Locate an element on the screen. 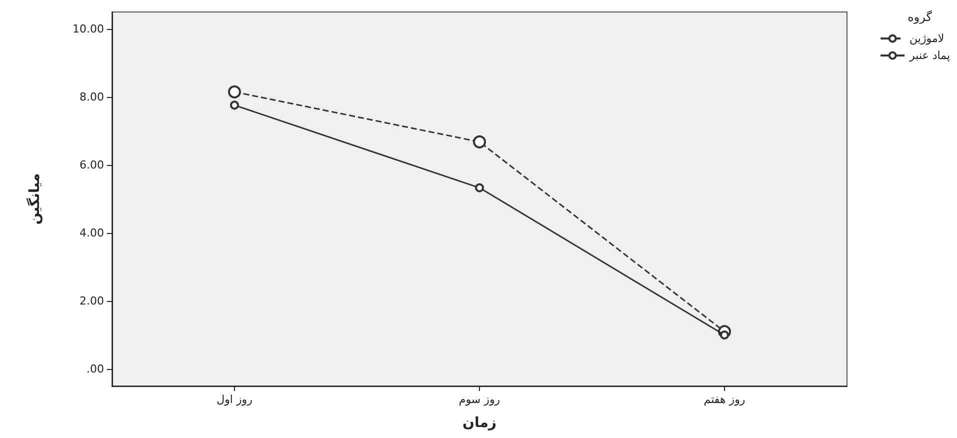 The width and height of the screenshot is (957, 438). x-tick-label: روز هفتم is located at coordinates (725, 399).